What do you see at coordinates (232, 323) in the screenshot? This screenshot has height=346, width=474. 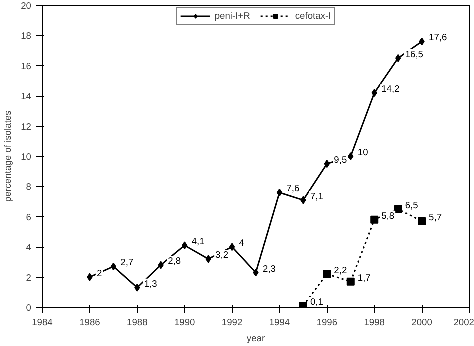 I see `x-tick-label: 1992` at bounding box center [232, 323].